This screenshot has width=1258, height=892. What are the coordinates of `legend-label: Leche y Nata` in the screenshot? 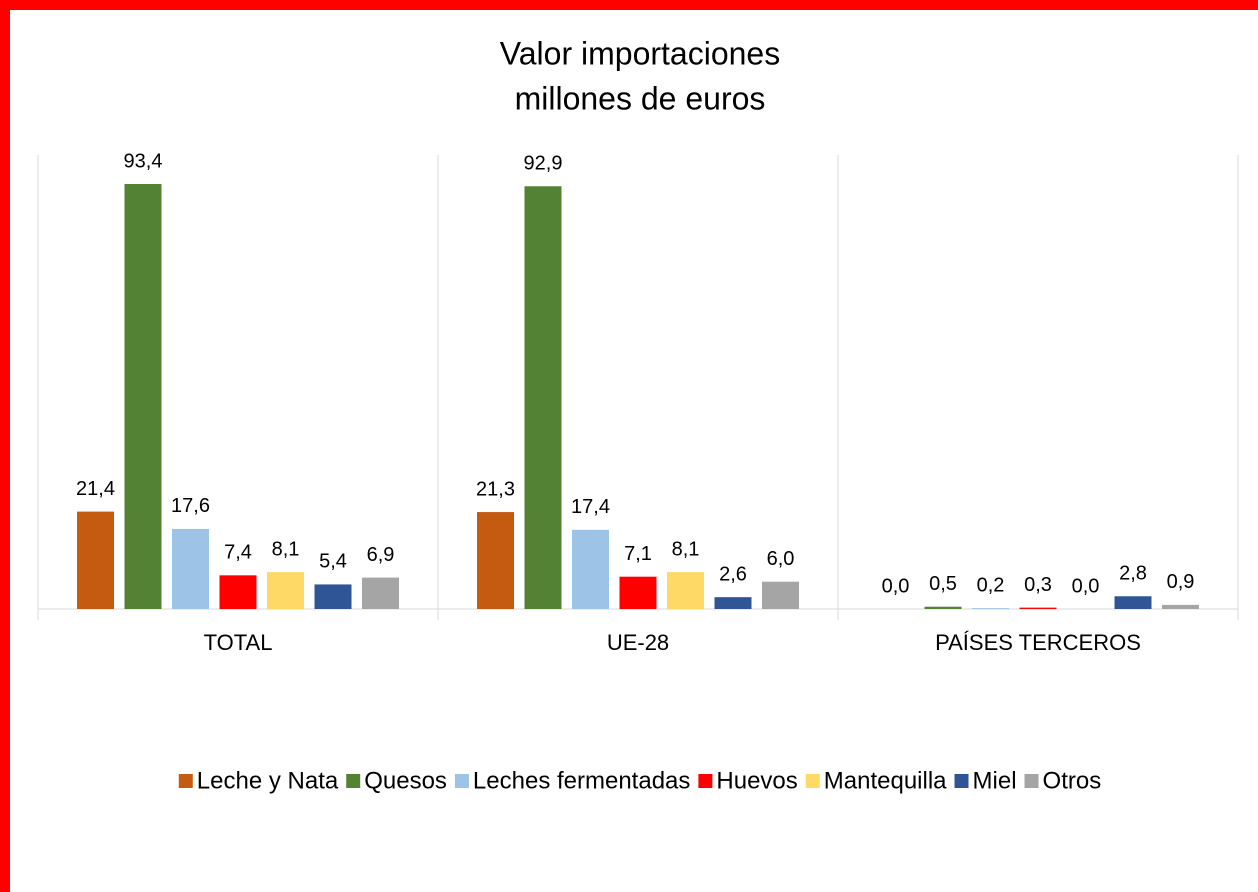 It's located at (268, 780).